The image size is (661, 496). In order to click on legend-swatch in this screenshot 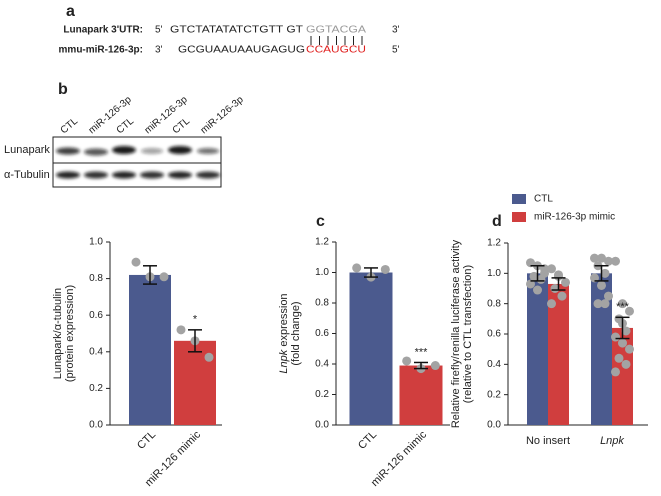, I will do `click(519, 217)`.